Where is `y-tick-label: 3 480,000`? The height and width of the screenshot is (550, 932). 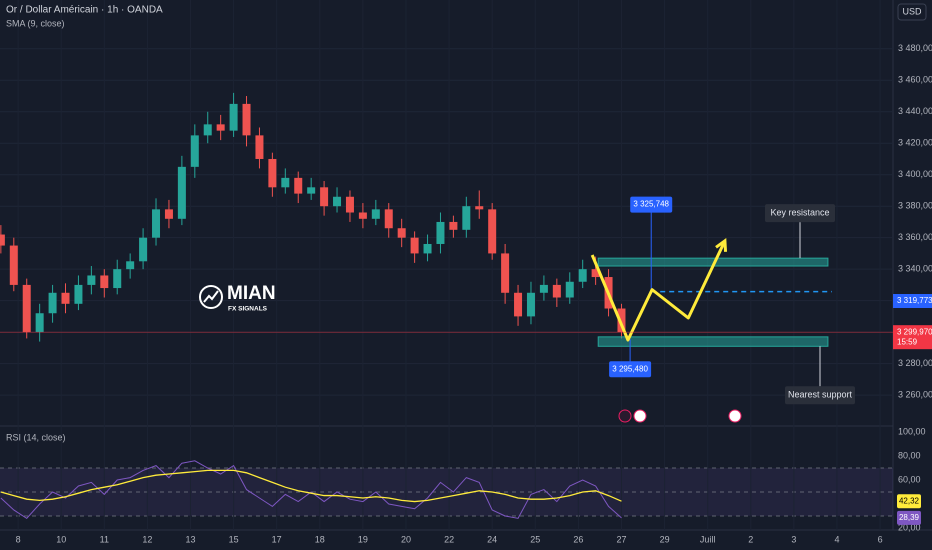 y-tick-label: 3 480,000 is located at coordinates (915, 48).